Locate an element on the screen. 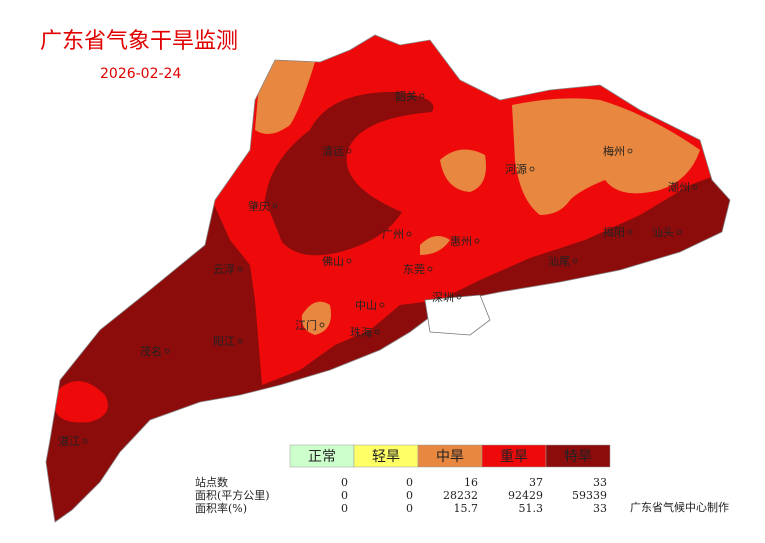 The image size is (765, 543). city-label: 阳江 is located at coordinates (224, 341).